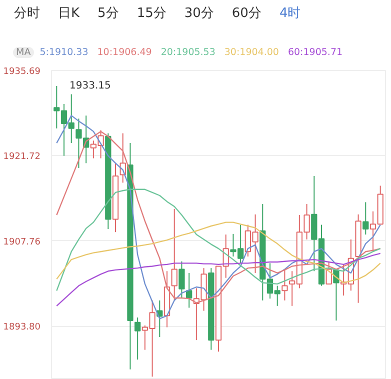 This screenshot has height=379, width=391. Describe the element at coordinates (315, 52) in the screenshot. I see `text: 60:1905.71` at that location.